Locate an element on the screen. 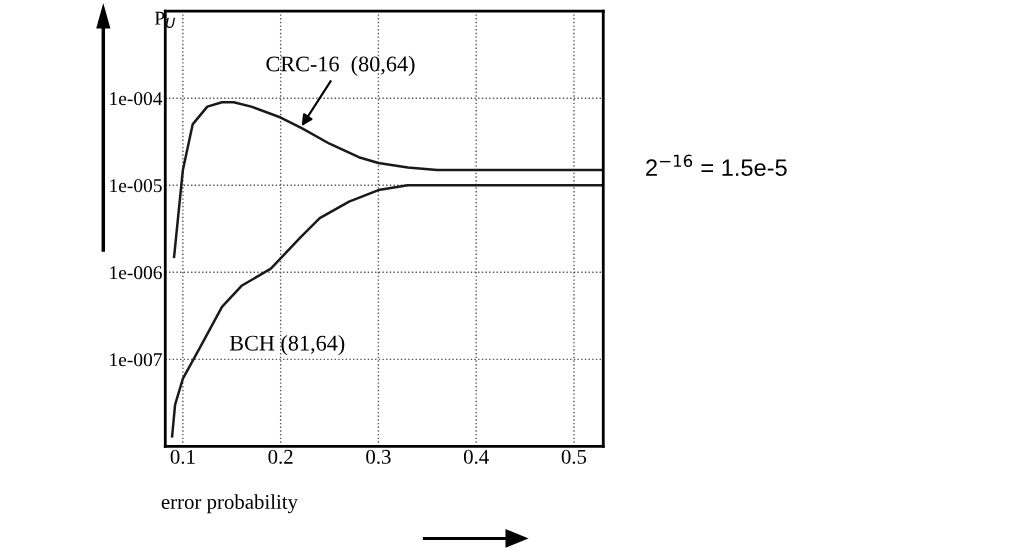 The width and height of the screenshot is (1033, 558). annotation: BCH (81,64) is located at coordinates (287, 345).